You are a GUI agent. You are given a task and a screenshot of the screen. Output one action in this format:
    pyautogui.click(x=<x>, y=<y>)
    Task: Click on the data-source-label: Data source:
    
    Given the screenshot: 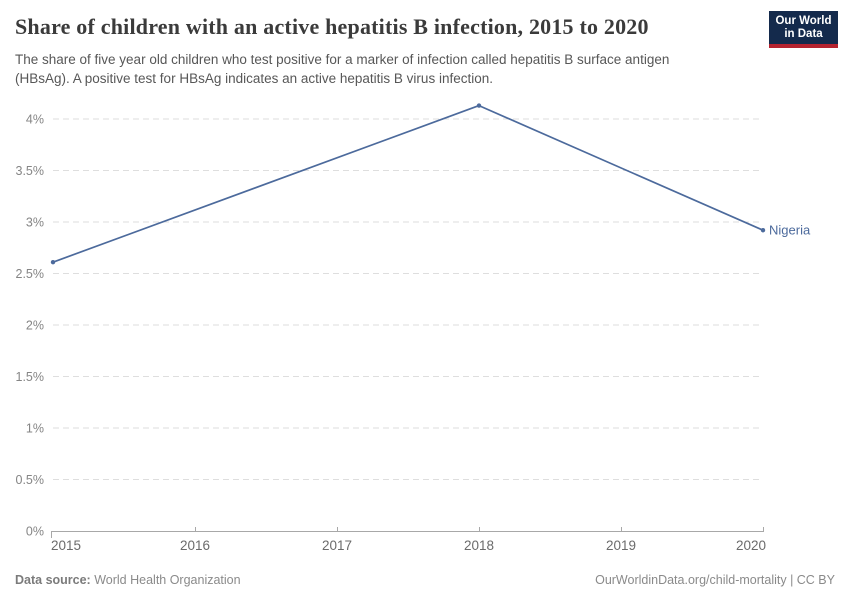 What is the action you would take?
    pyautogui.click(x=53, y=580)
    